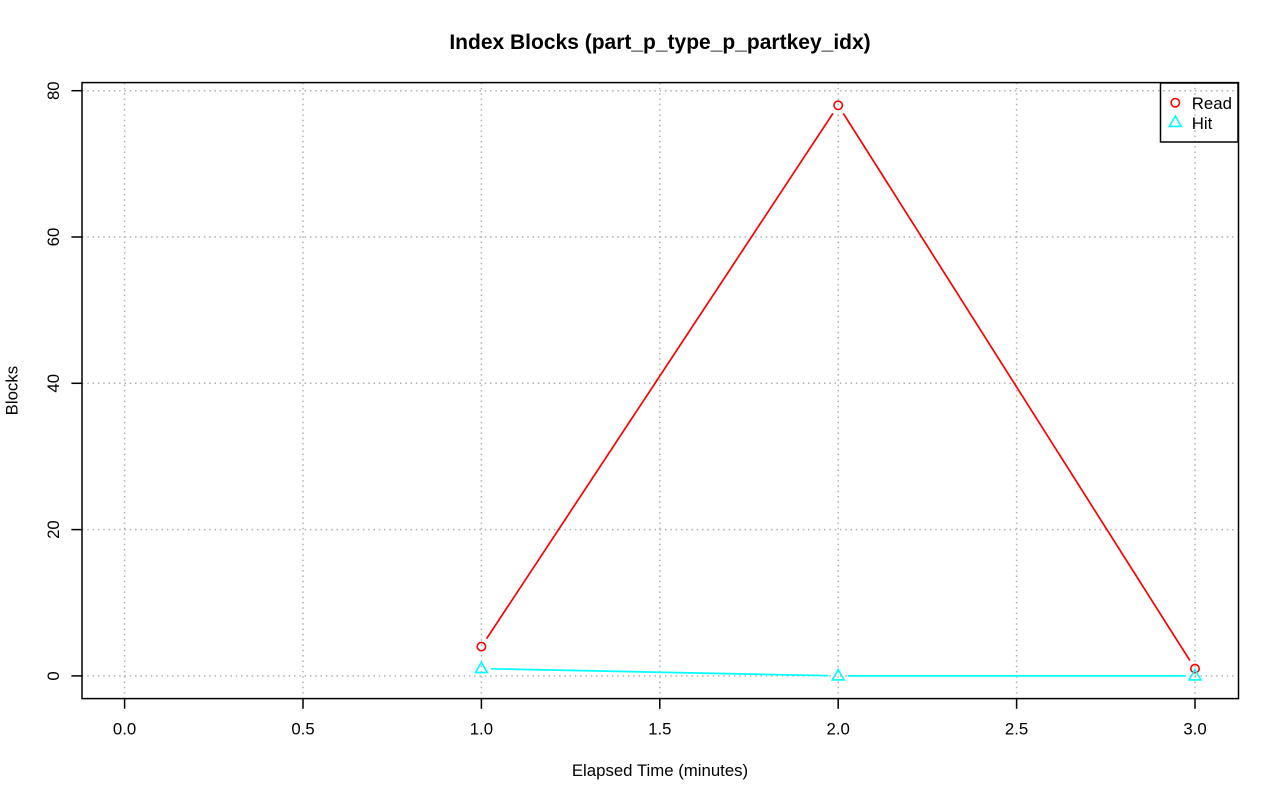 The height and width of the screenshot is (801, 1280). I want to click on svg-text: 80, so click(53, 90).